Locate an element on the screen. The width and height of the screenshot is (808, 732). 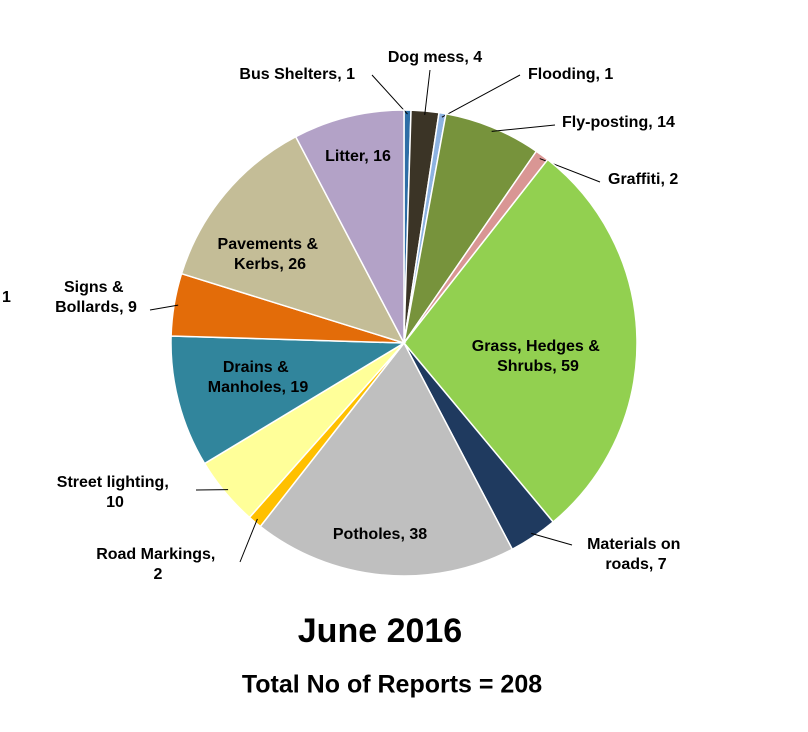
data-label: Drains & Manholes, 19 is located at coordinates (258, 377).